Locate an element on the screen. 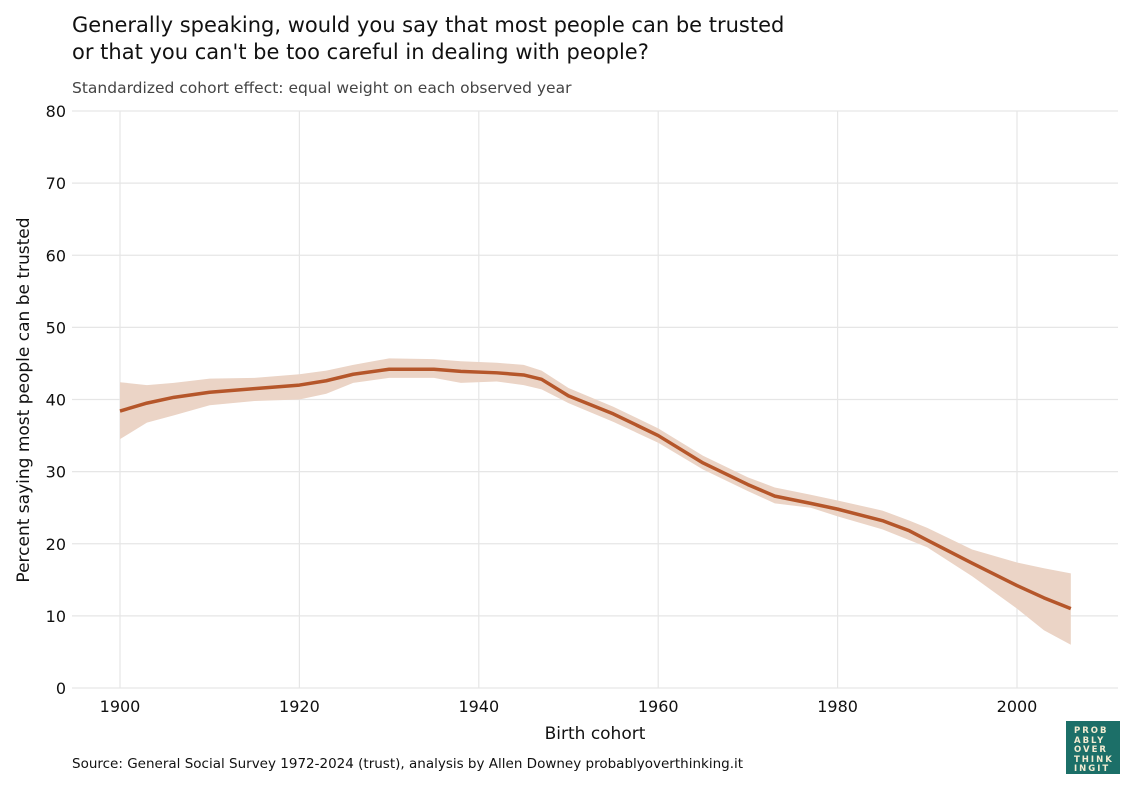 The image size is (1133, 790). x-tick-label: 1940 is located at coordinates (478, 706).